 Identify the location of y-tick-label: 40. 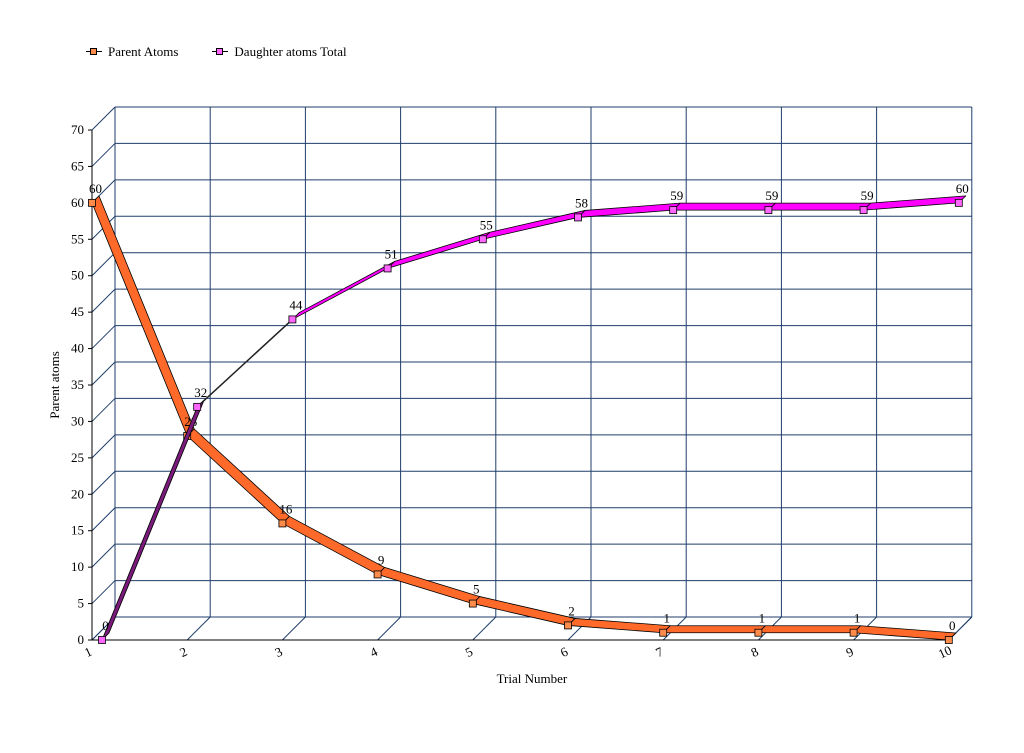
(77, 348).